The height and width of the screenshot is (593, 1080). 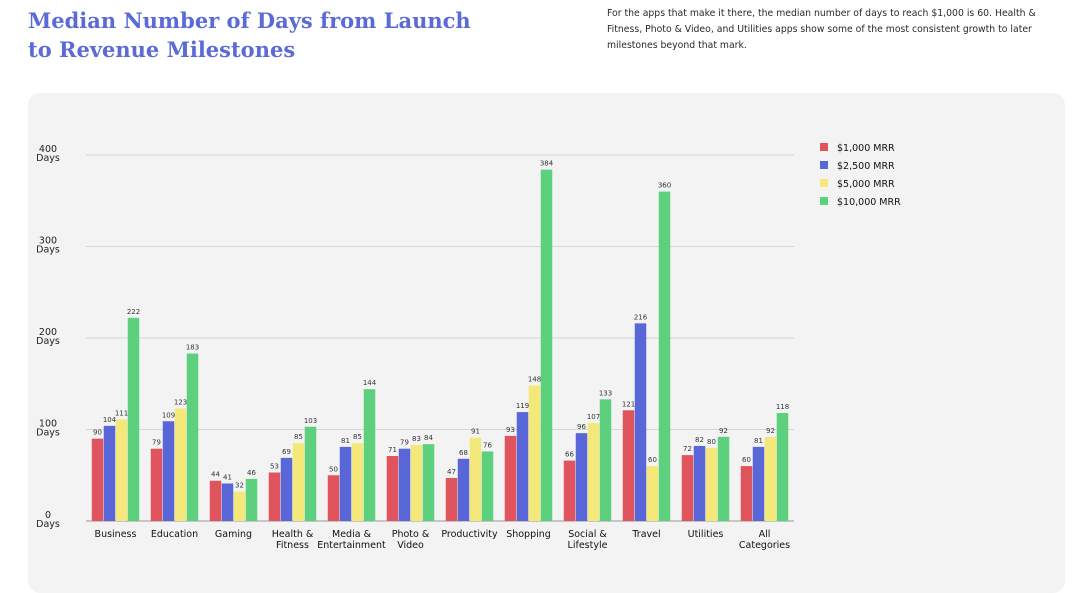 What do you see at coordinates (706, 534) in the screenshot?
I see `x-tick-label: Utilities` at bounding box center [706, 534].